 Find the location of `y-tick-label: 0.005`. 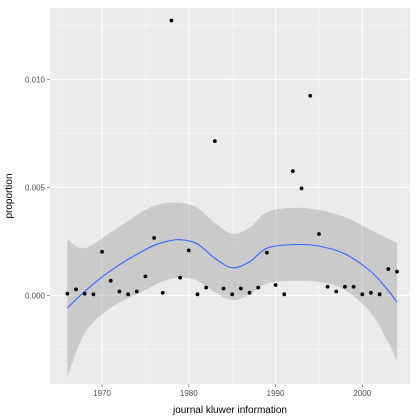

y-tick-label: 0.005 is located at coordinates (35, 187).